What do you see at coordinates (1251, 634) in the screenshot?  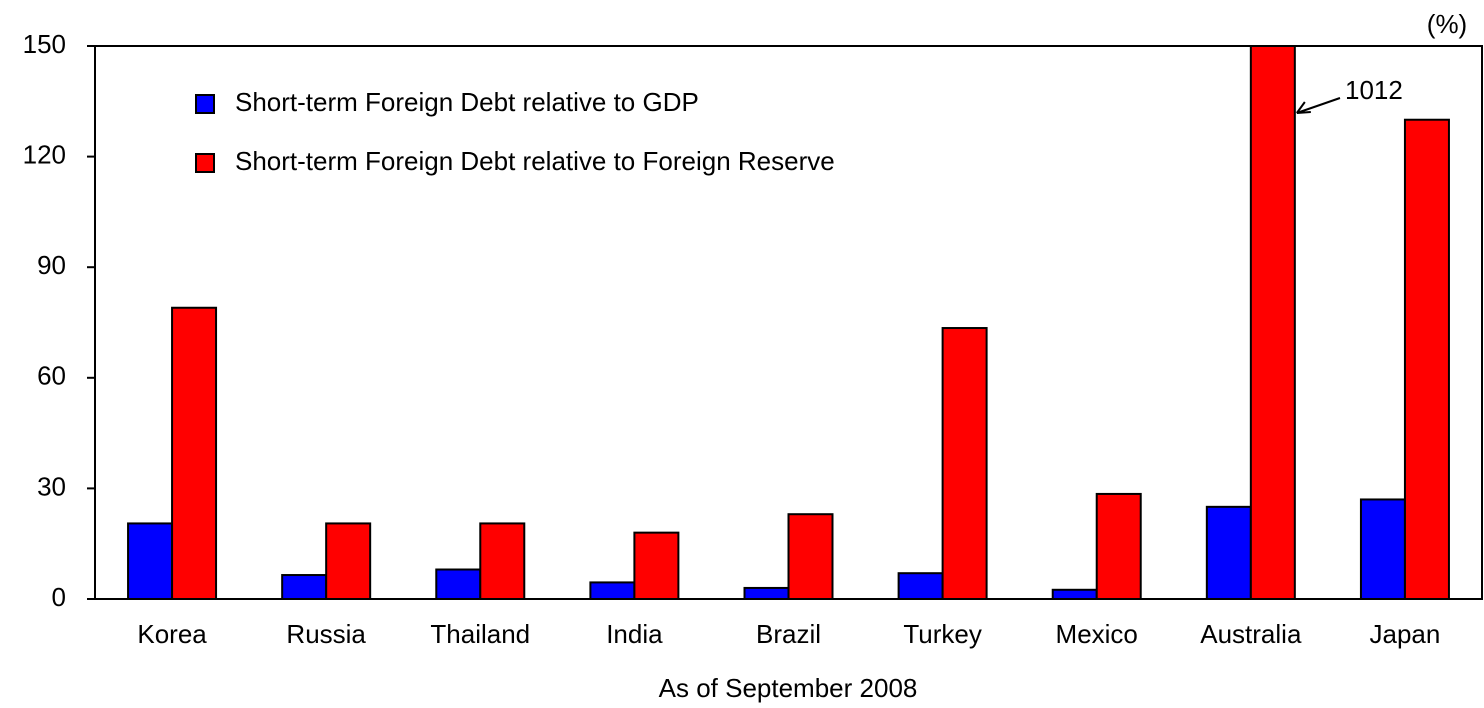 I see `x-tick-label: Australia` at bounding box center [1251, 634].